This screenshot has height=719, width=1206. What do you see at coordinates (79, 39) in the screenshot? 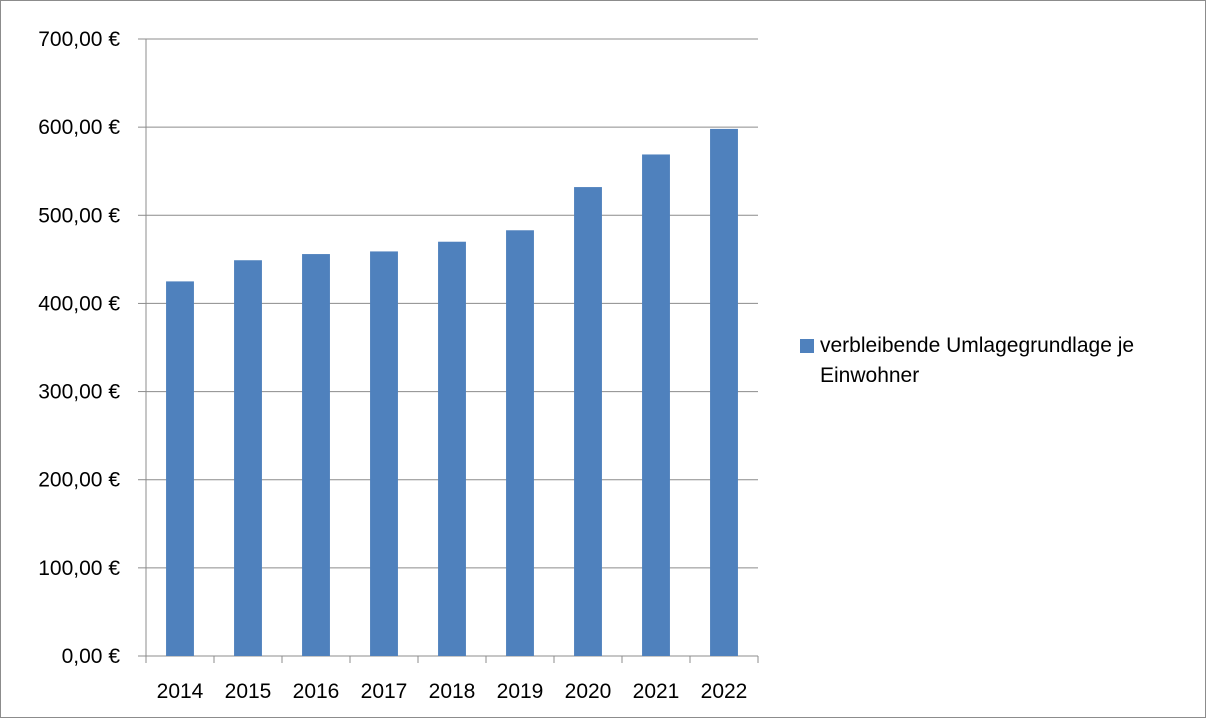
I see `y-tick-label: 700,00 €` at bounding box center [79, 39].